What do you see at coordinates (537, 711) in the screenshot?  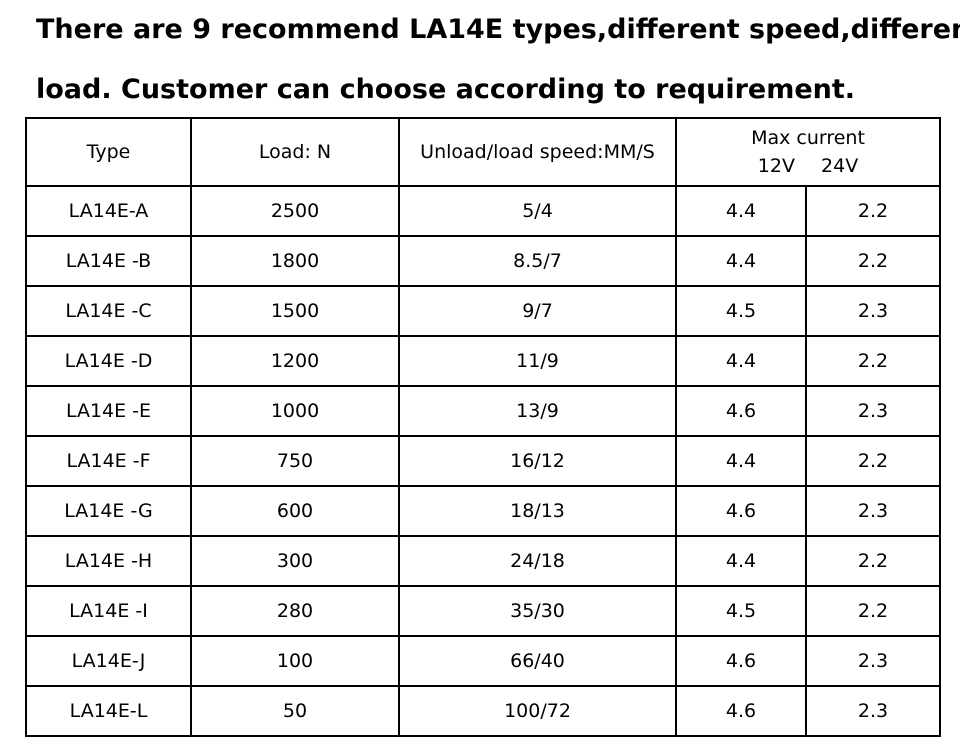 I see `cell-speed: 100/72` at bounding box center [537, 711].